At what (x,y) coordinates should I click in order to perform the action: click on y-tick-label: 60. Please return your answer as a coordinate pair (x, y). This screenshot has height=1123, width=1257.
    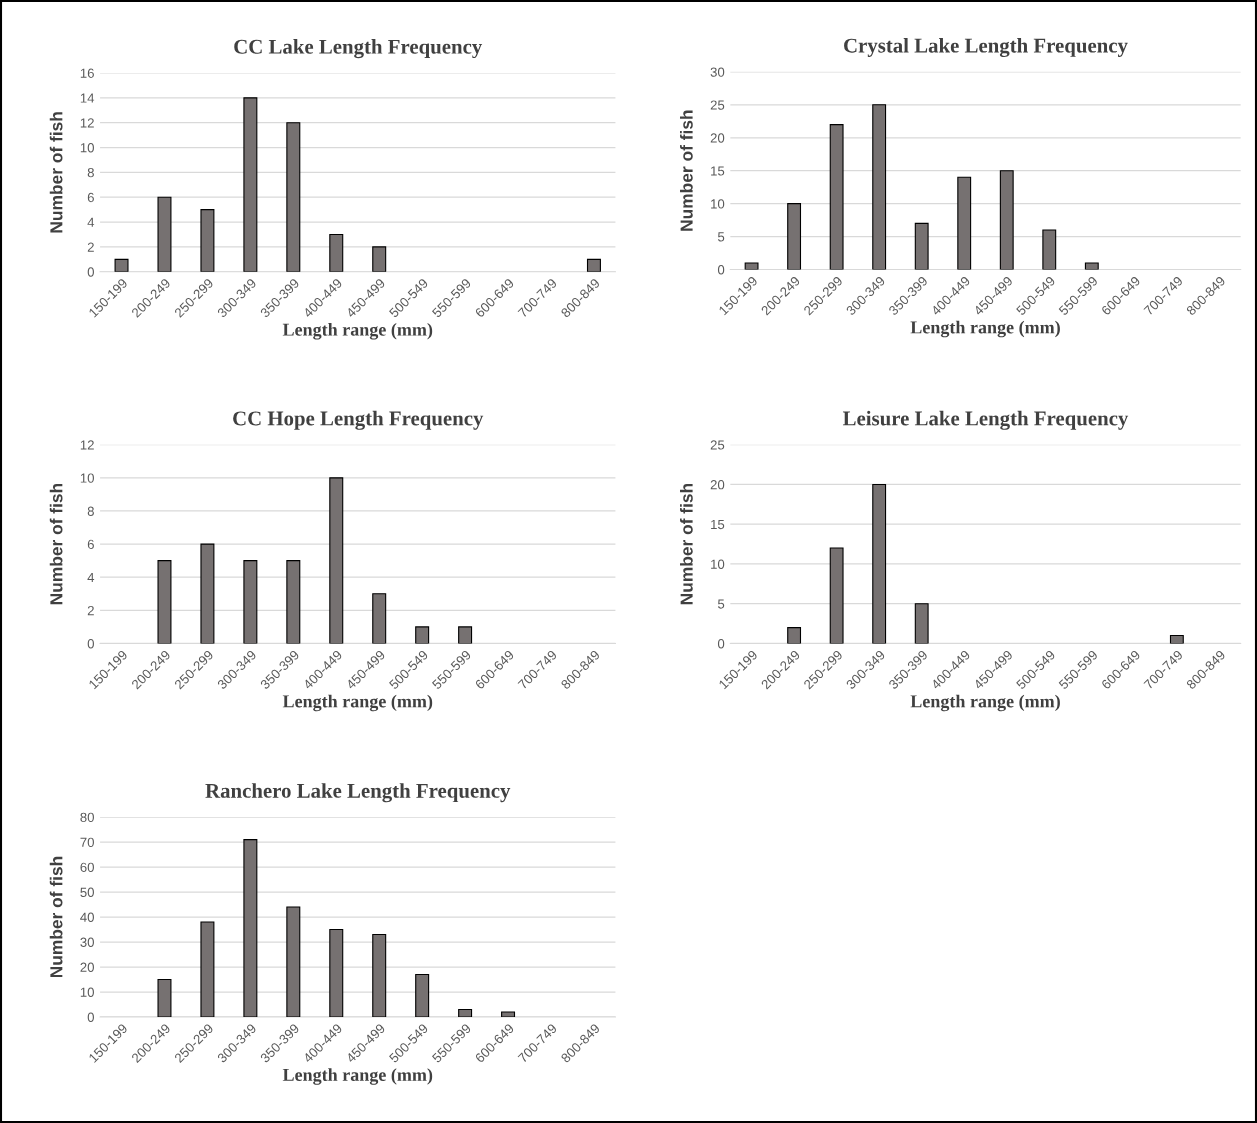
    Looking at the image, I should click on (87, 867).